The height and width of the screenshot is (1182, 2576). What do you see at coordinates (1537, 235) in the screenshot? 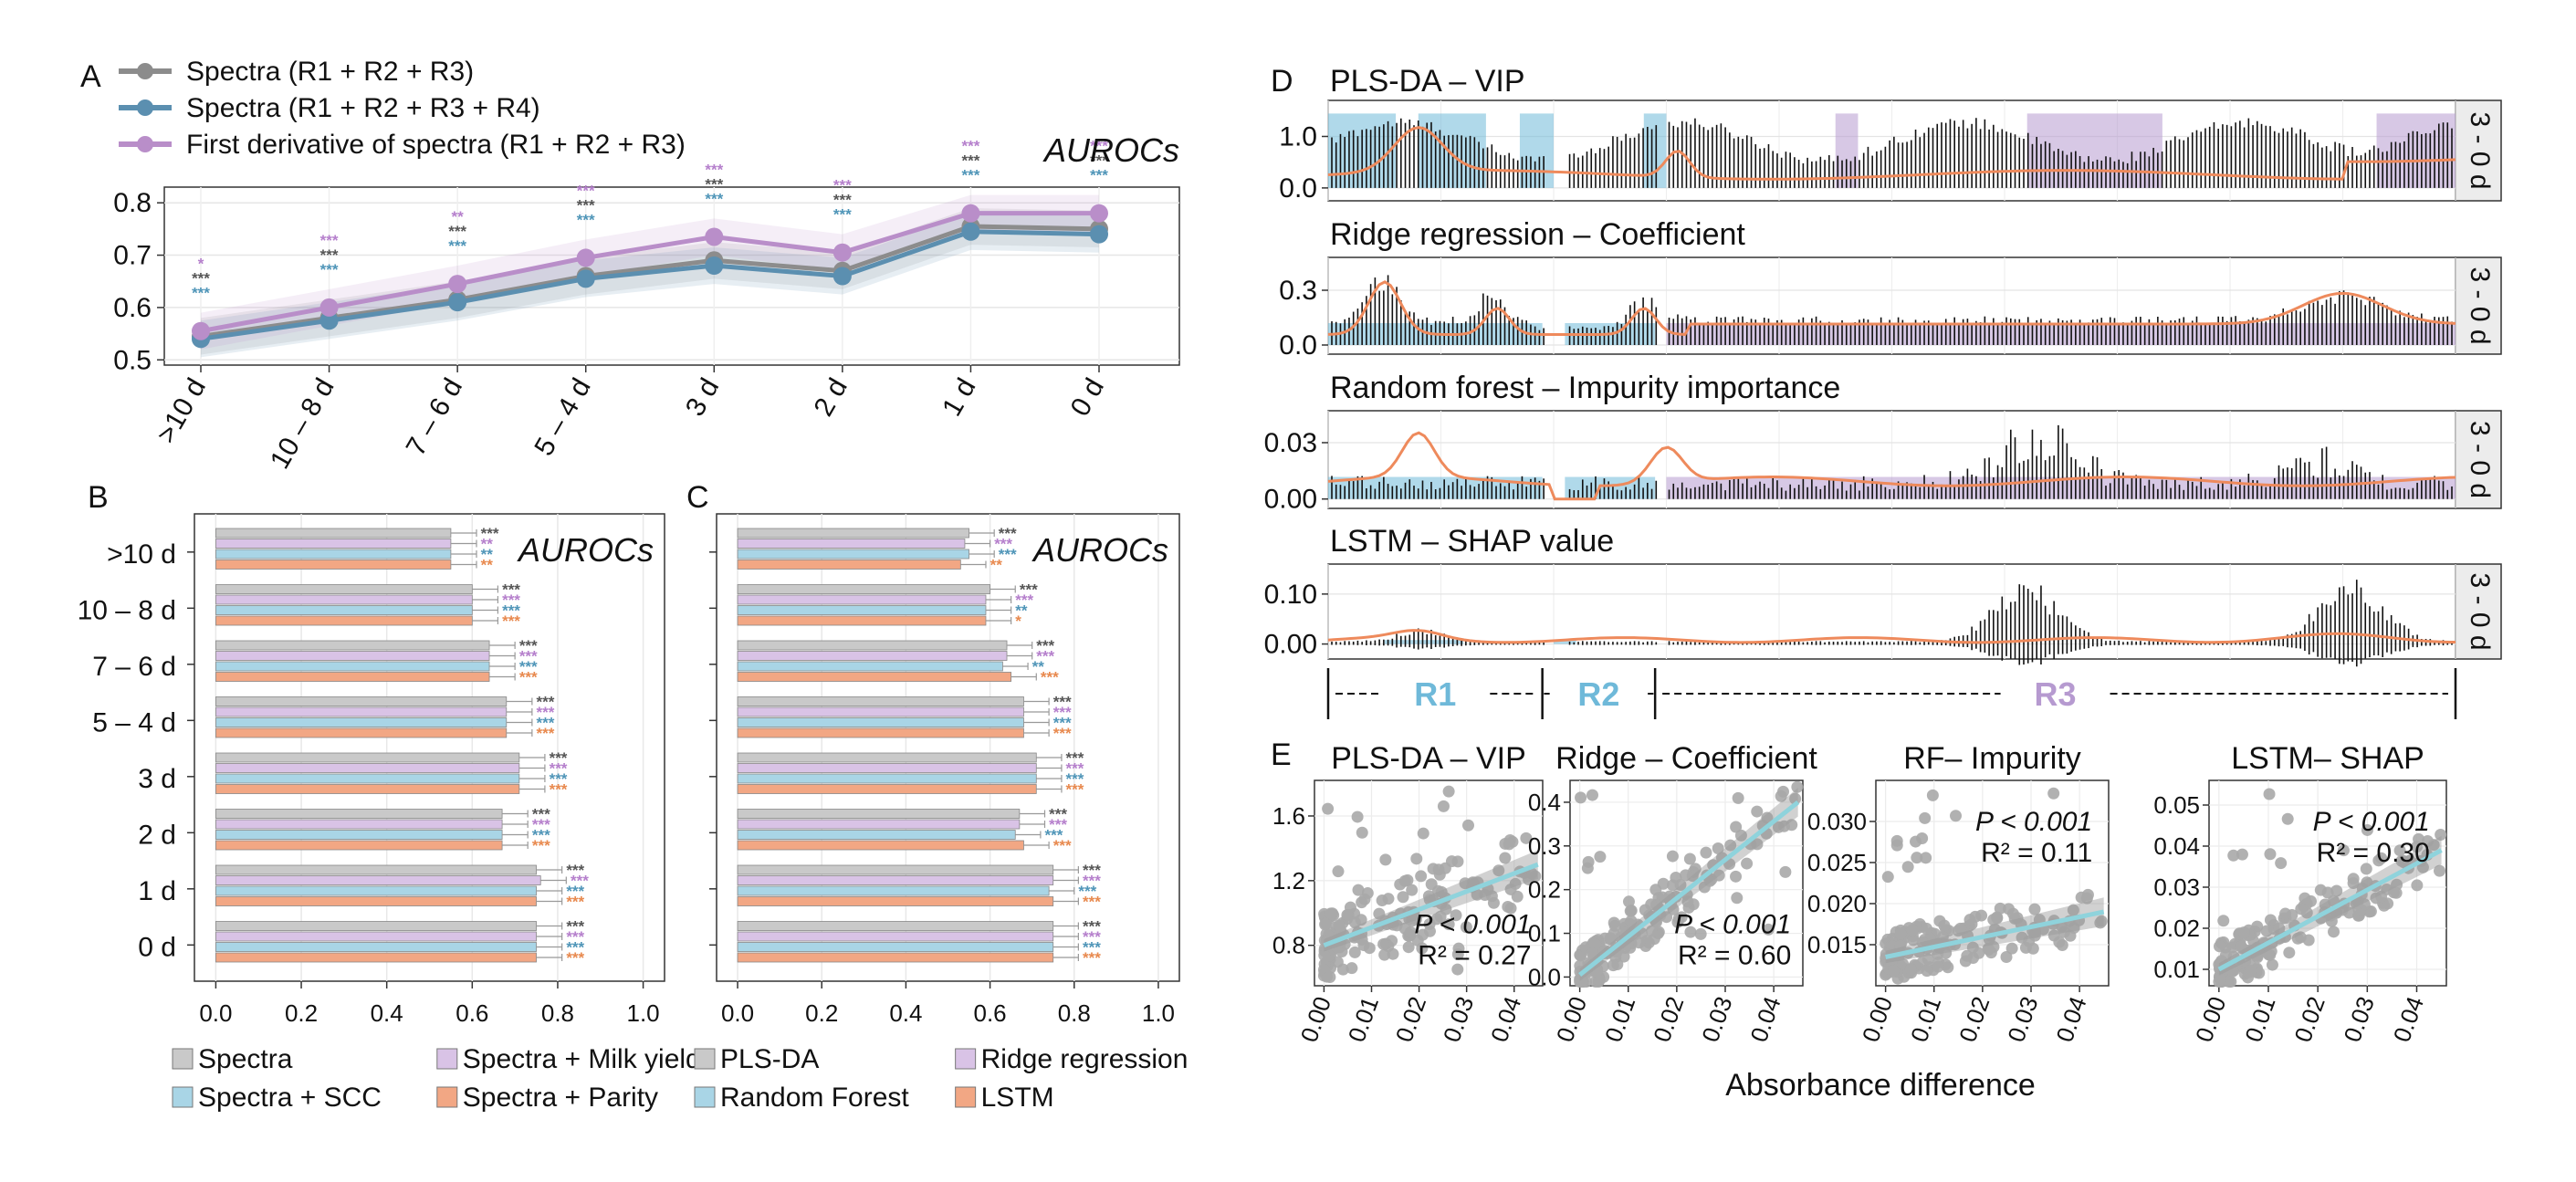
I see `panel-d-title-1: Ridge regression – Coefficient` at bounding box center [1537, 235].